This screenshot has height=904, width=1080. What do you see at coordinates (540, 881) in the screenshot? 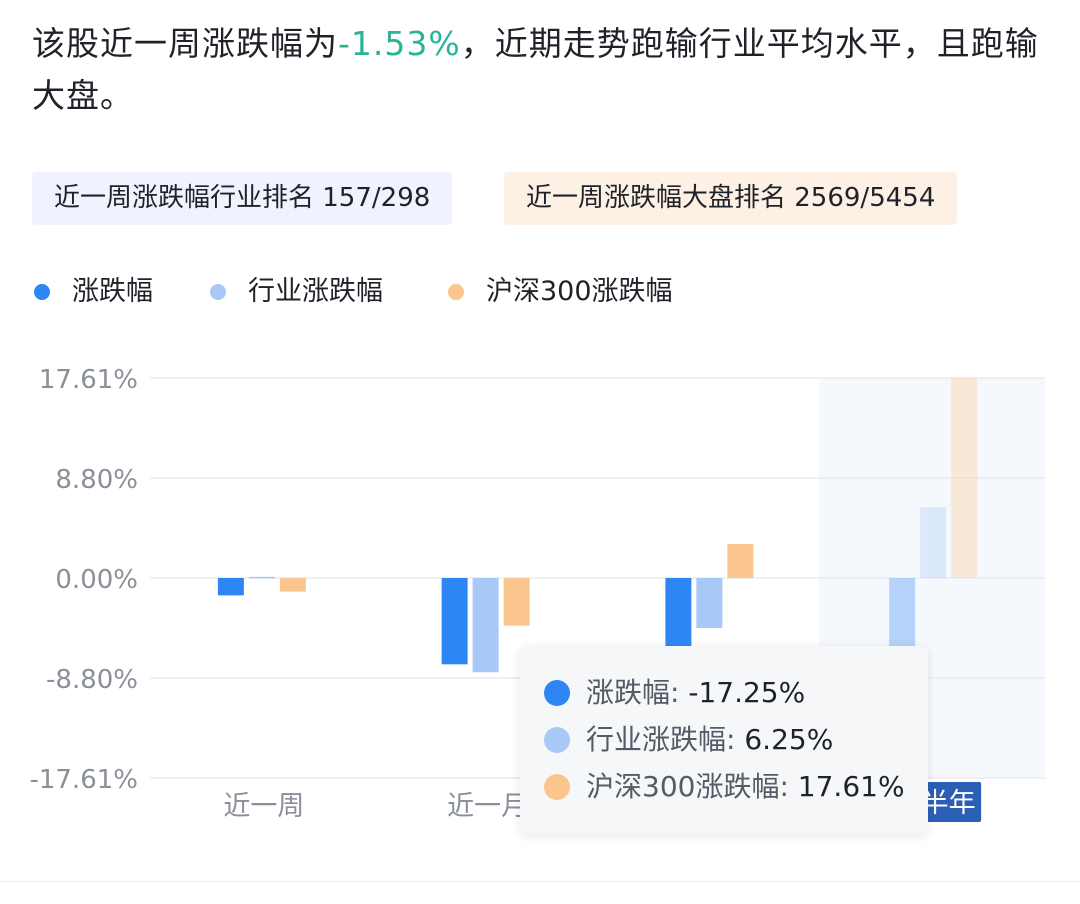
I see `bottom-divider` at bounding box center [540, 881].